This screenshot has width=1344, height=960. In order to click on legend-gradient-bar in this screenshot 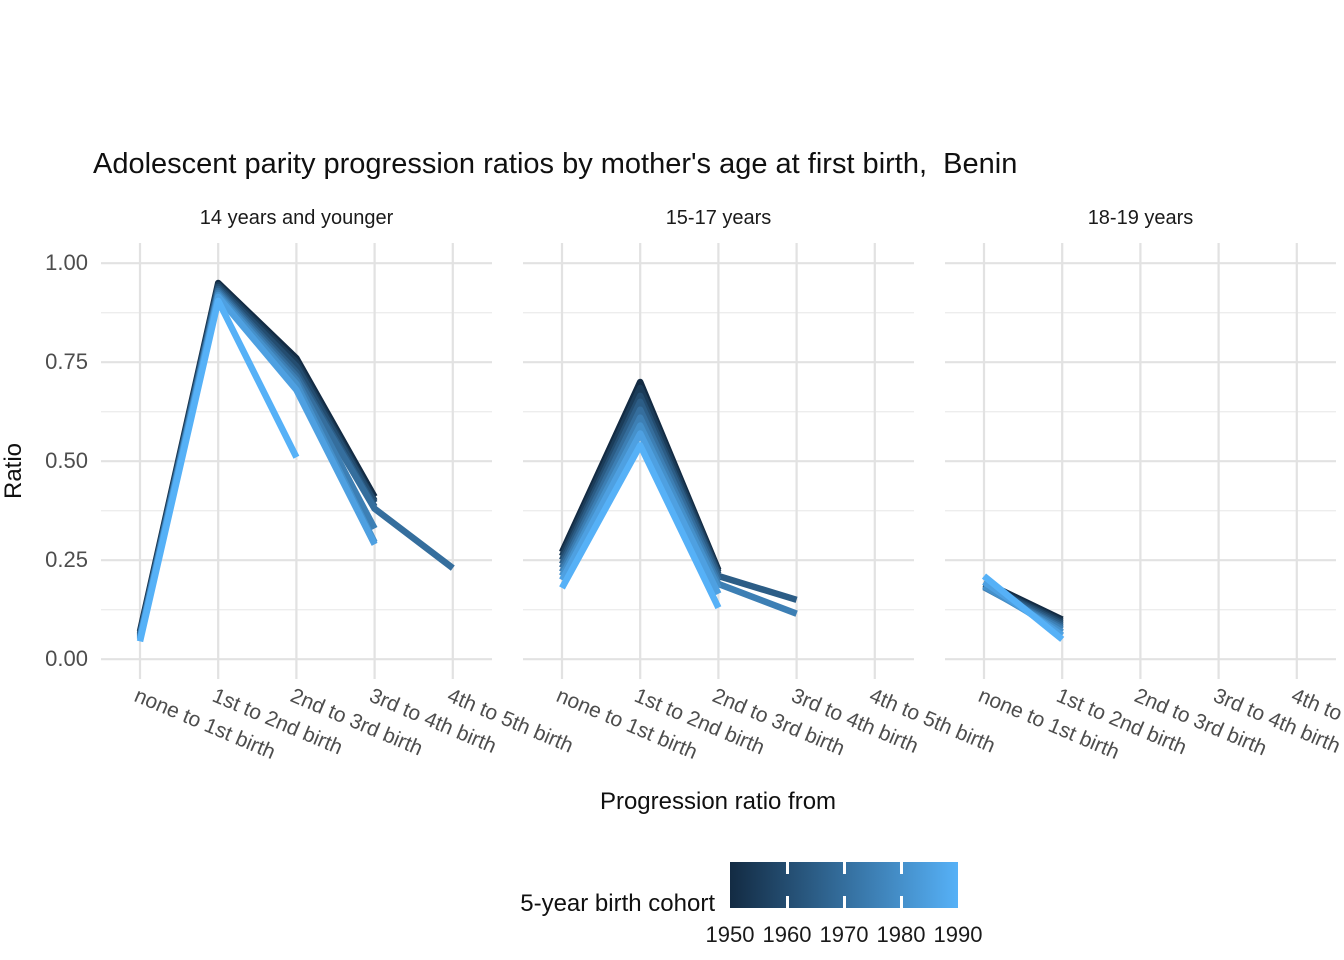, I will do `click(844, 885)`.